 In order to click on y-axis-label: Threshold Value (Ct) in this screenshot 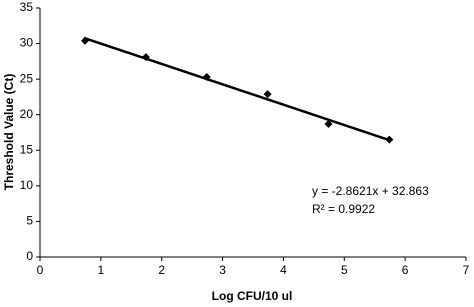, I will do `click(9, 132)`.